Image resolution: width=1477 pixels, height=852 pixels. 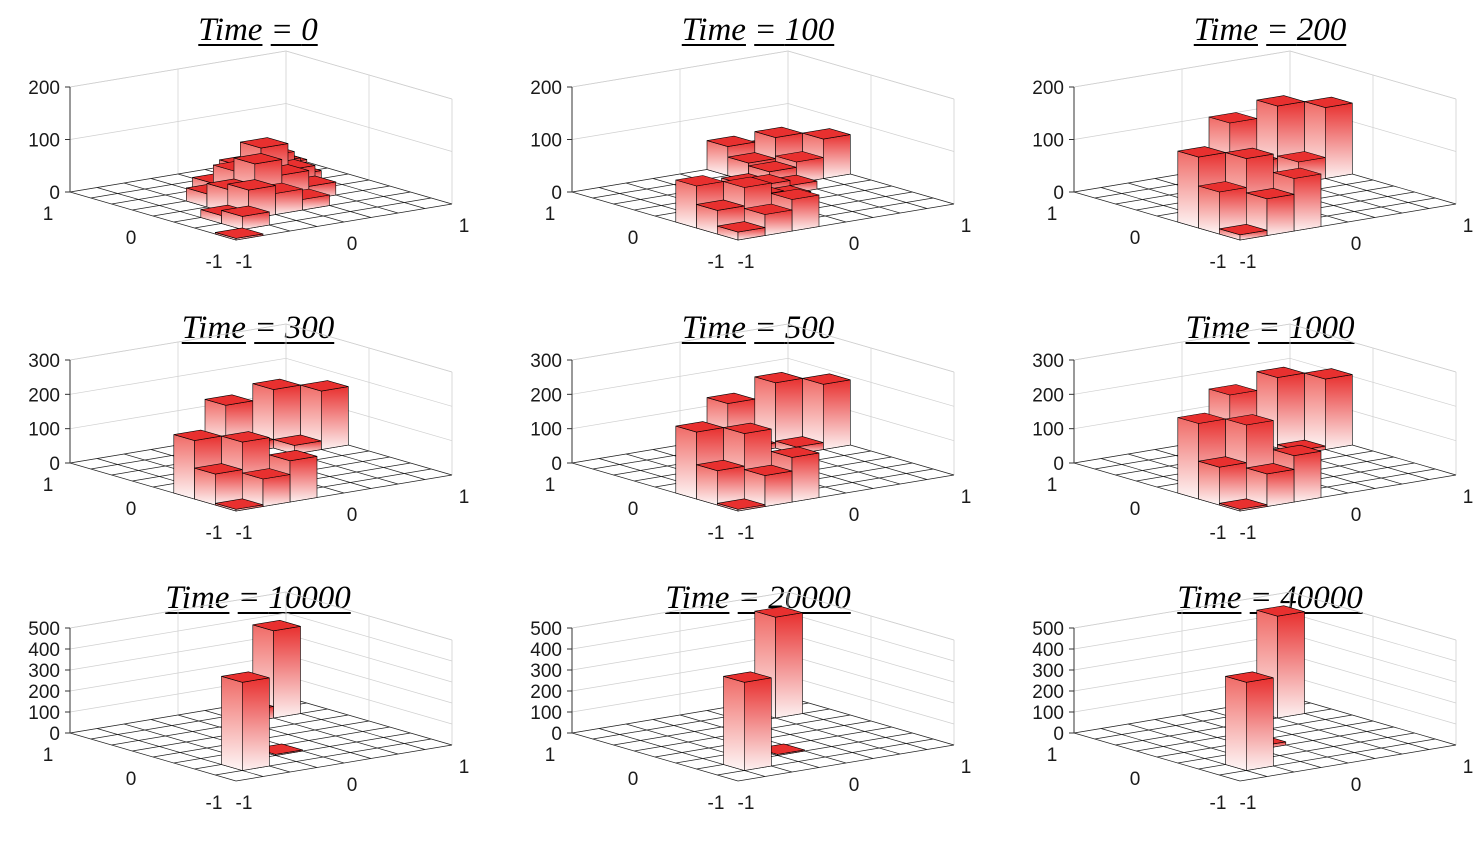 I want to click on panel-title: Time = 1000, so click(x=1270, y=328).